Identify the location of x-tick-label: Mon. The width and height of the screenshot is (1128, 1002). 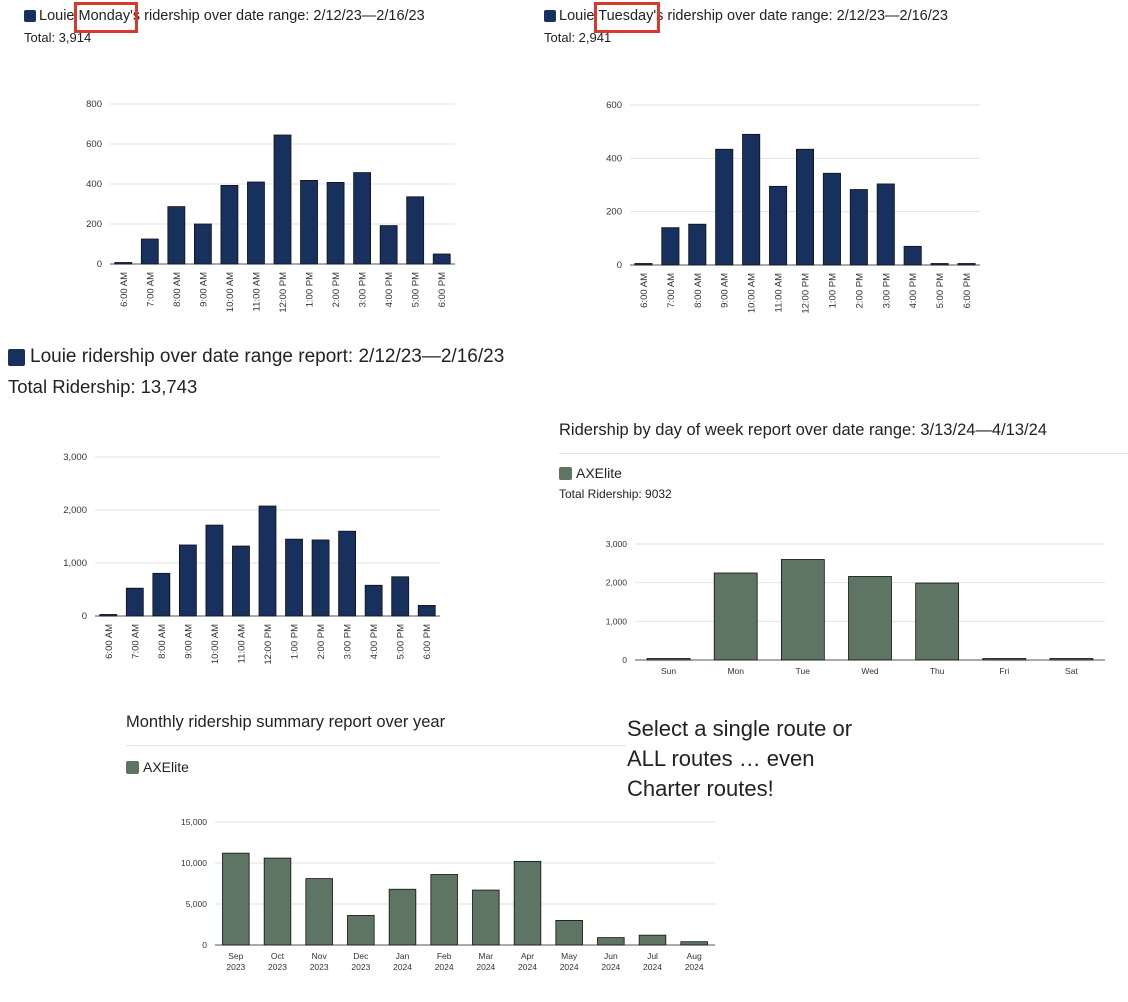
(735, 671).